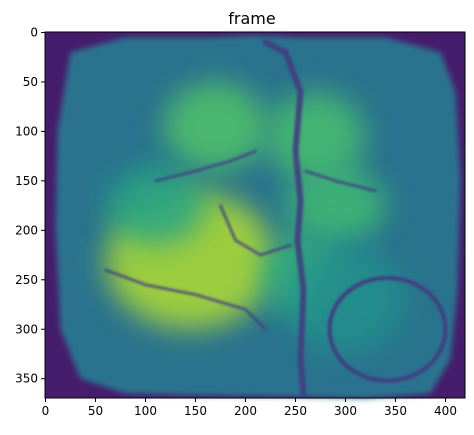 This screenshot has width=474, height=435. Describe the element at coordinates (345, 411) in the screenshot. I see `x-tick-label: 300` at that location.